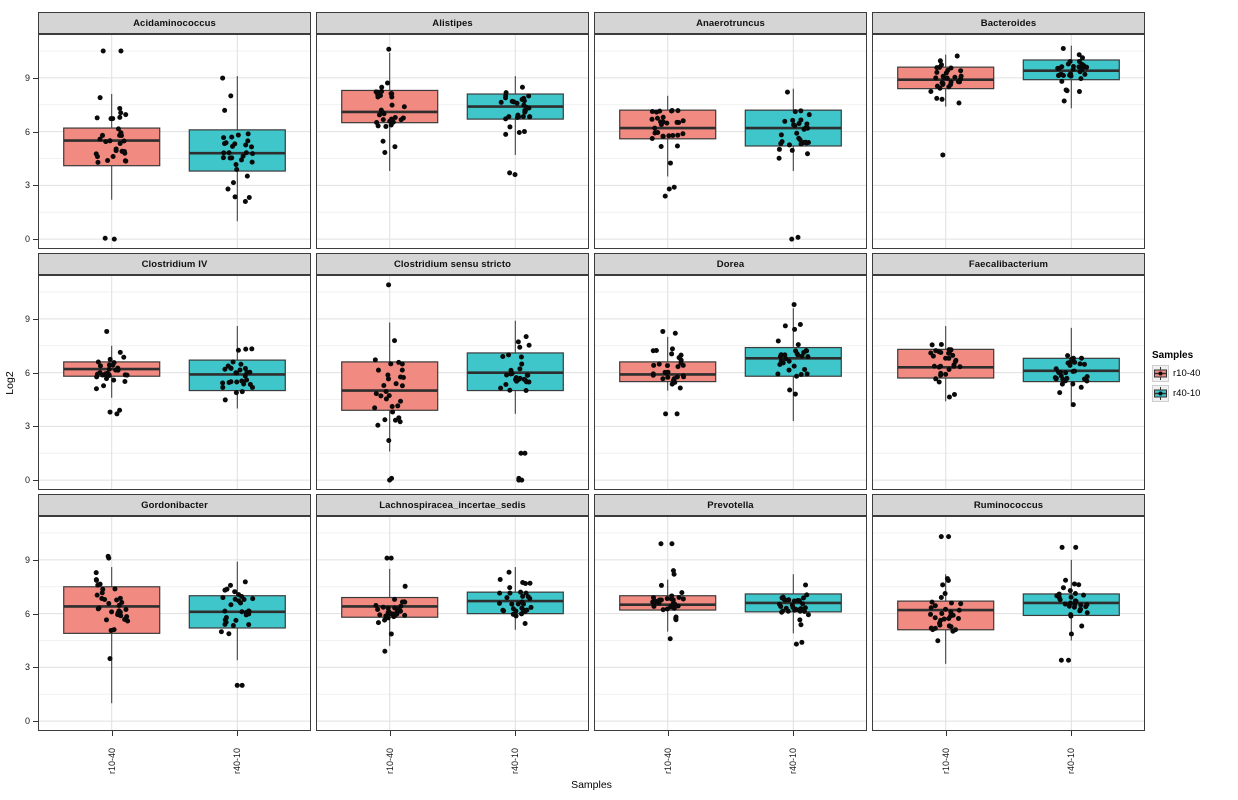 Image resolution: width=1238 pixels, height=800 pixels. What do you see at coordinates (174, 623) in the screenshot?
I see `facet-panel-gordonibacter` at bounding box center [174, 623].